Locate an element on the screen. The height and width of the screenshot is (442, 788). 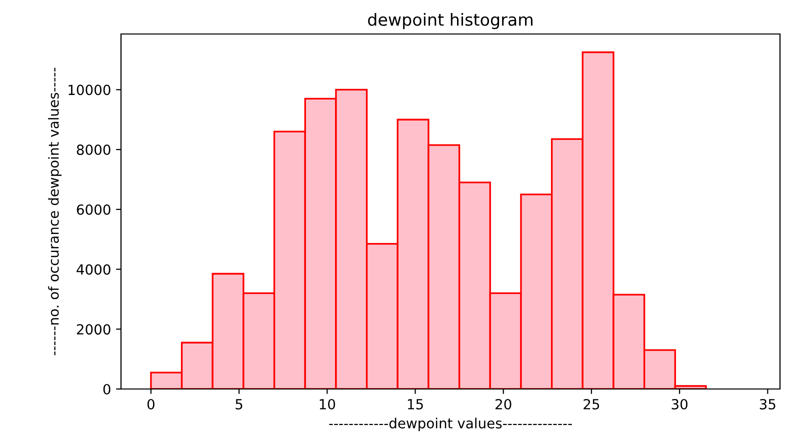
x-tick-label: 15 is located at coordinates (415, 404).